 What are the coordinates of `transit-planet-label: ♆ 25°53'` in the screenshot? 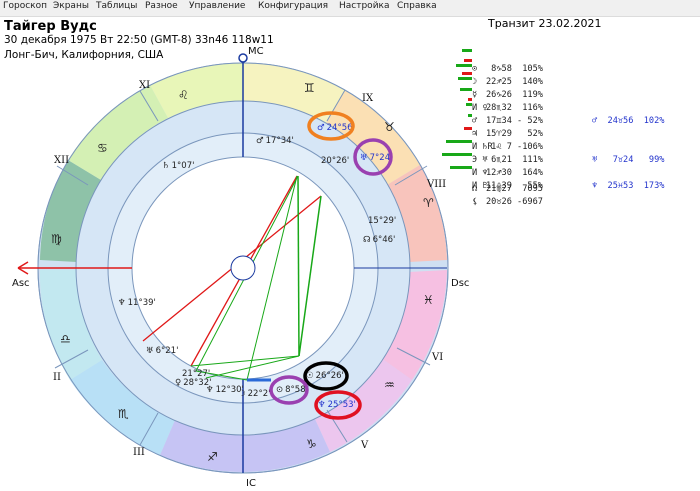 It's located at (337, 405).